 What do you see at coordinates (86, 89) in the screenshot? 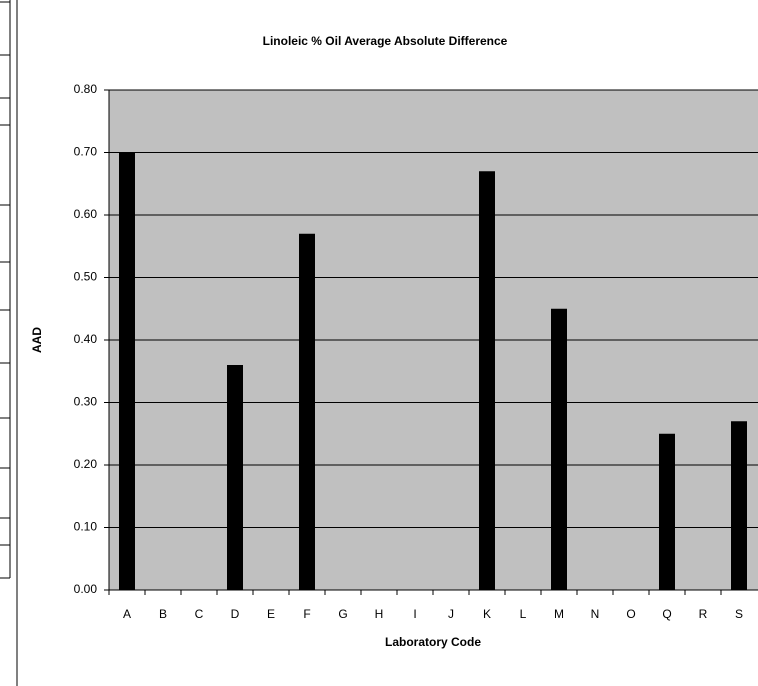
I see `y-tick-label: 0.80` at bounding box center [86, 89].